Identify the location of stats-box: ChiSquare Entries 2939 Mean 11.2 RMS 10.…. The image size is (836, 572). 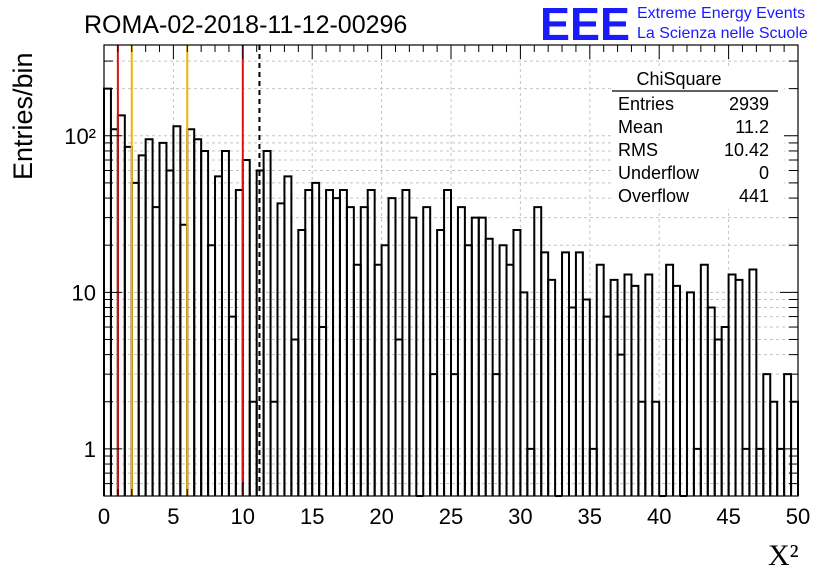
(698, 137).